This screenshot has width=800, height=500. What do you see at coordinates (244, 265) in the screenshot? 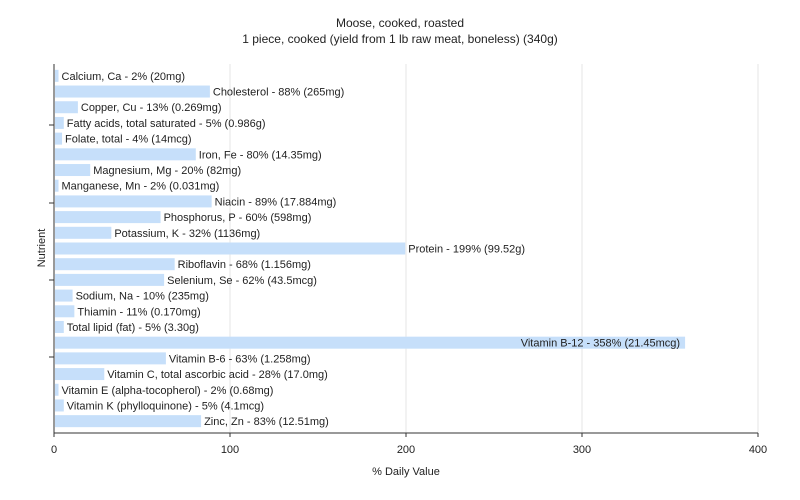
I see `bar-label: Riboflavin - 68% (1.156mg)` at bounding box center [244, 265].